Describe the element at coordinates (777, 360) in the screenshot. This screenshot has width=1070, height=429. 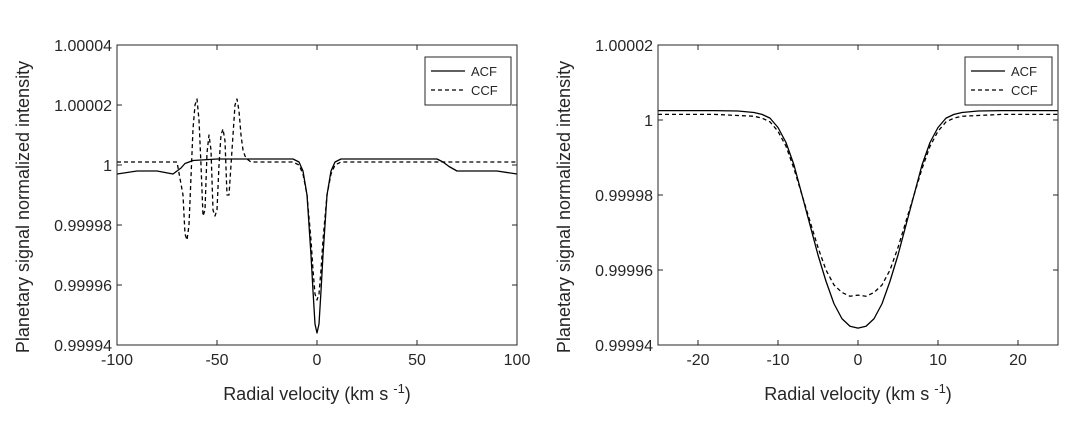
I see `x-tick-label: -10` at that location.